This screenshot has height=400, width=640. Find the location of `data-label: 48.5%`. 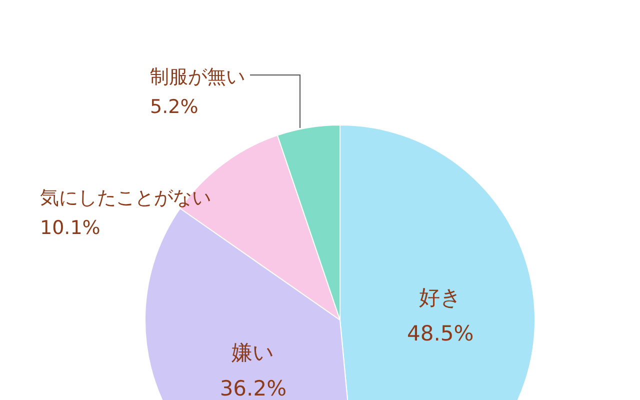

data-label: 48.5% is located at coordinates (440, 333).